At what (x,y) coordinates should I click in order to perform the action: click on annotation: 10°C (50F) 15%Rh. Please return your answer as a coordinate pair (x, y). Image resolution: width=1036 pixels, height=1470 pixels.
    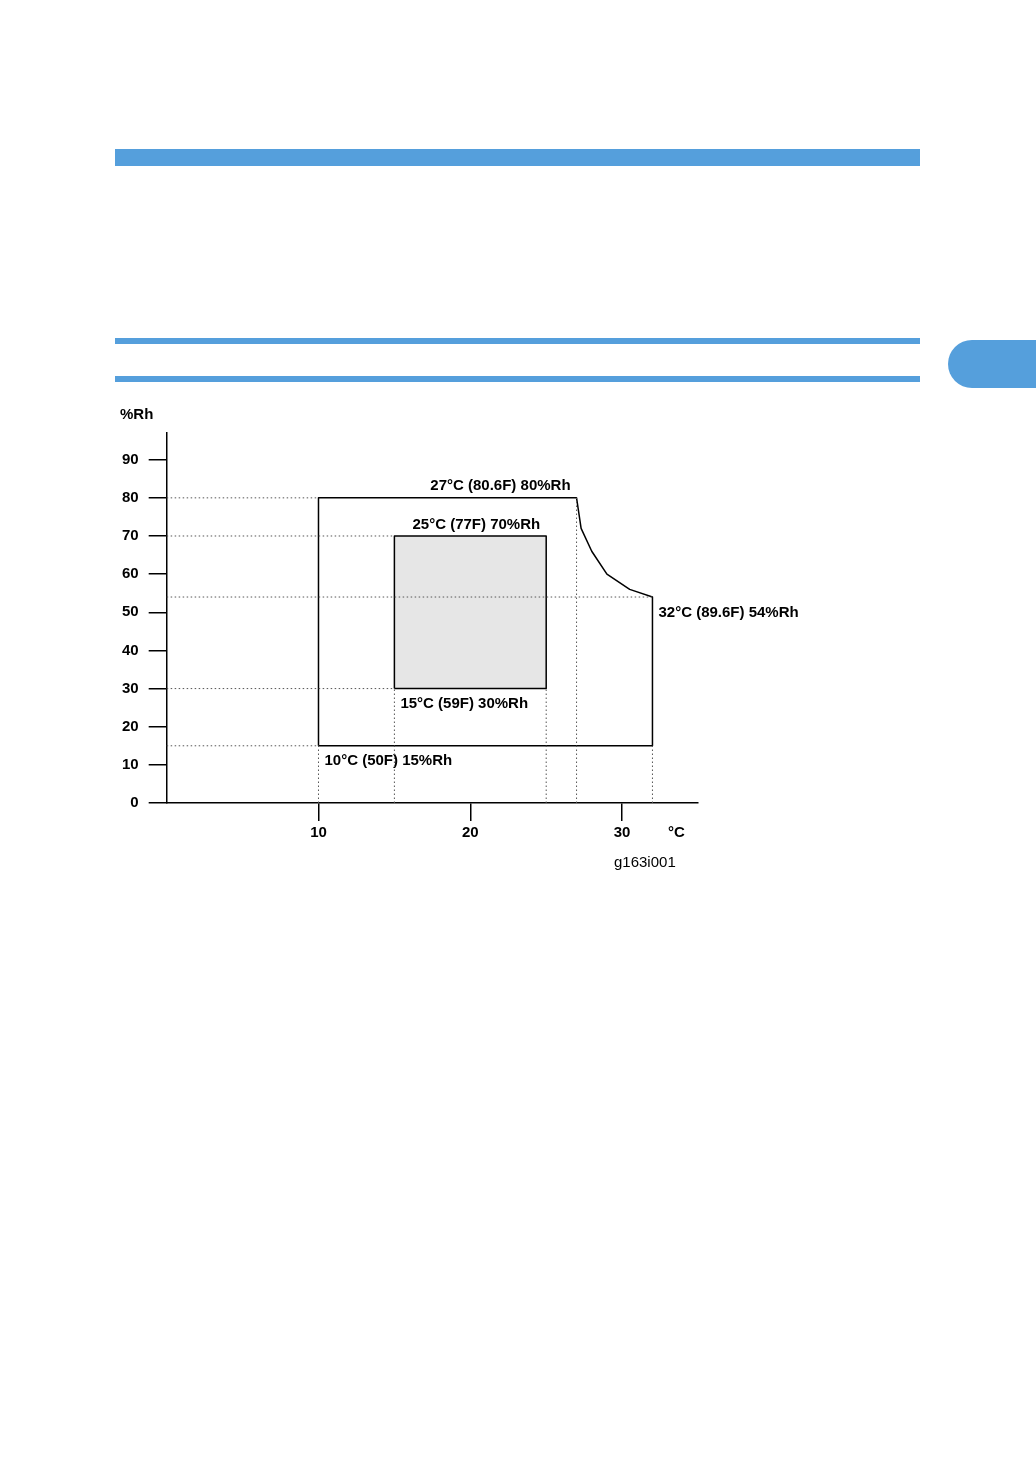
    Looking at the image, I should click on (388, 760).